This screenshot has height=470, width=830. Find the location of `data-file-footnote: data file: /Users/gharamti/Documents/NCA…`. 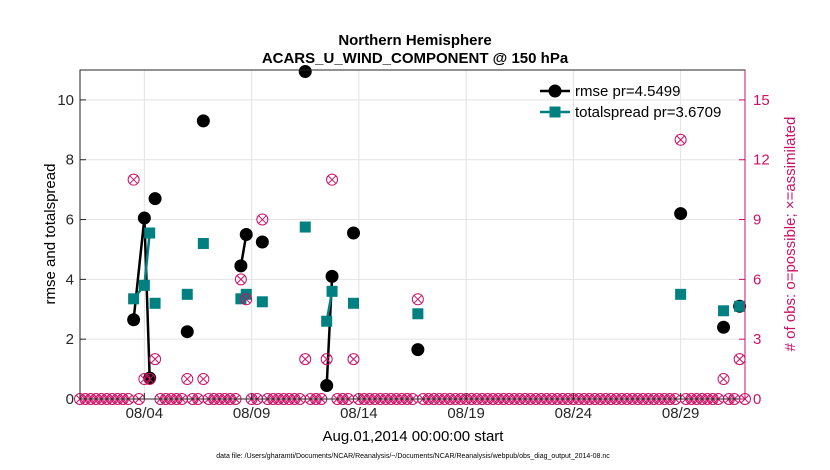

data-file-footnote: data file: /Users/gharamti/Documents/NCA… is located at coordinates (413, 456).